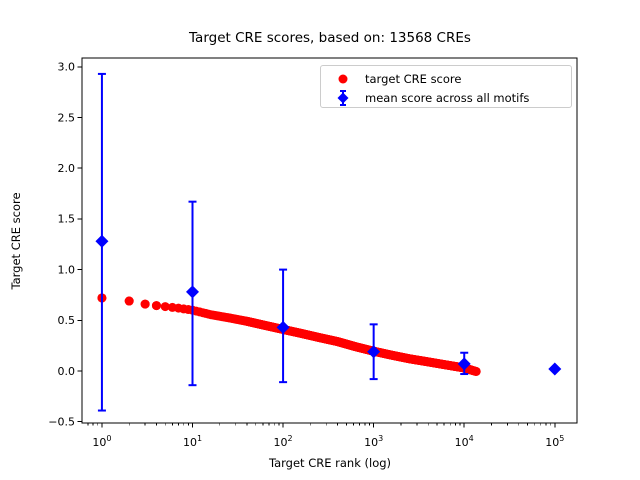 This screenshot has height=480, width=640. I want to click on legend-entry-target-cre-score: target CRE score, so click(446, 78).